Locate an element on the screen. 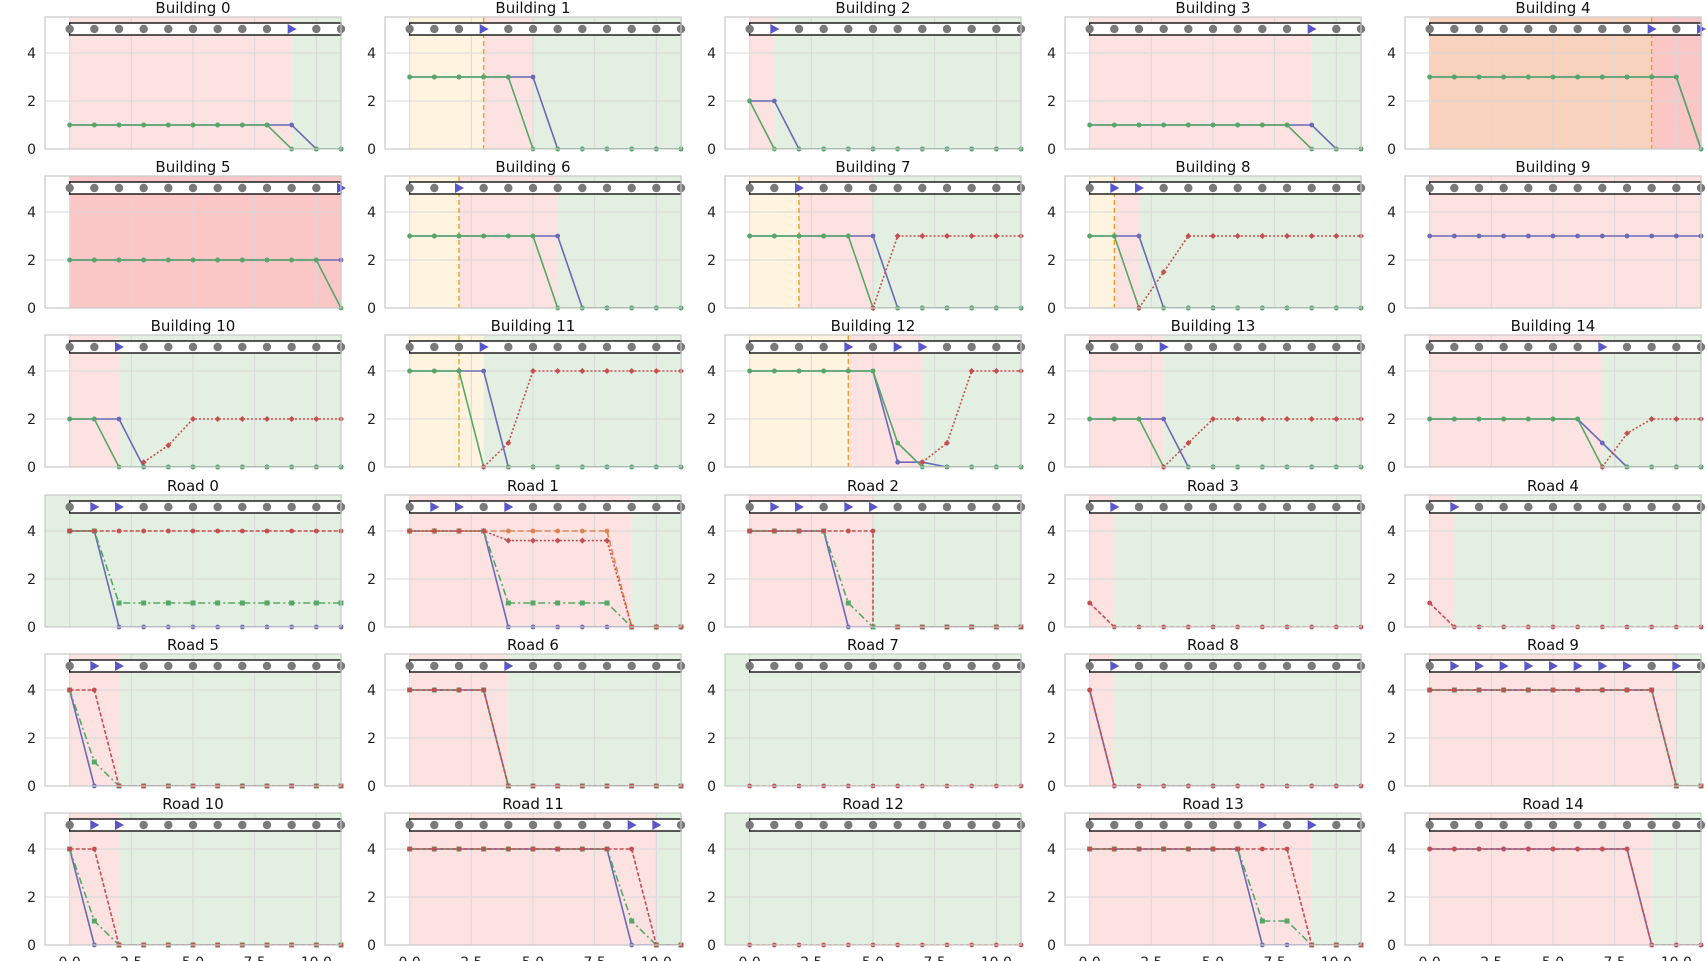  subplot-11: 0 2 4 Building 11 is located at coordinates (526, 396).